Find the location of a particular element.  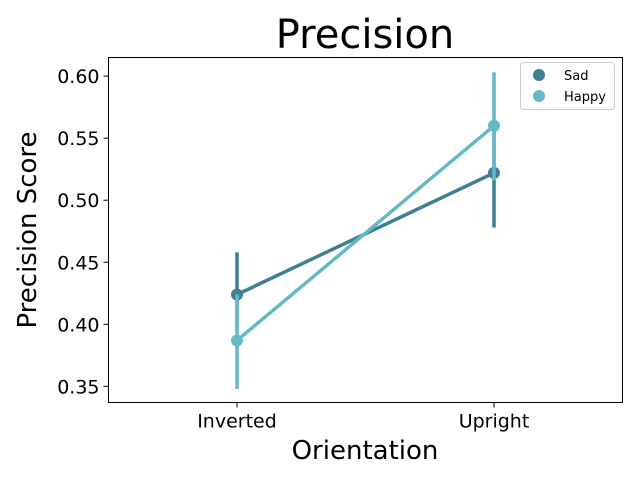

y-tick-label: 0.50 is located at coordinates (78, 201).